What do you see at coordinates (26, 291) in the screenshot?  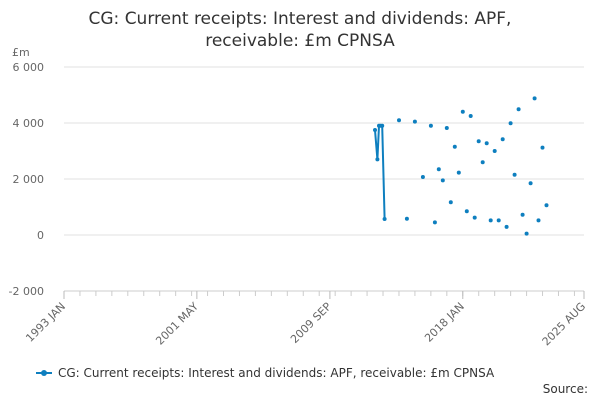 I see `y-tick-label: -2 000` at bounding box center [26, 291].